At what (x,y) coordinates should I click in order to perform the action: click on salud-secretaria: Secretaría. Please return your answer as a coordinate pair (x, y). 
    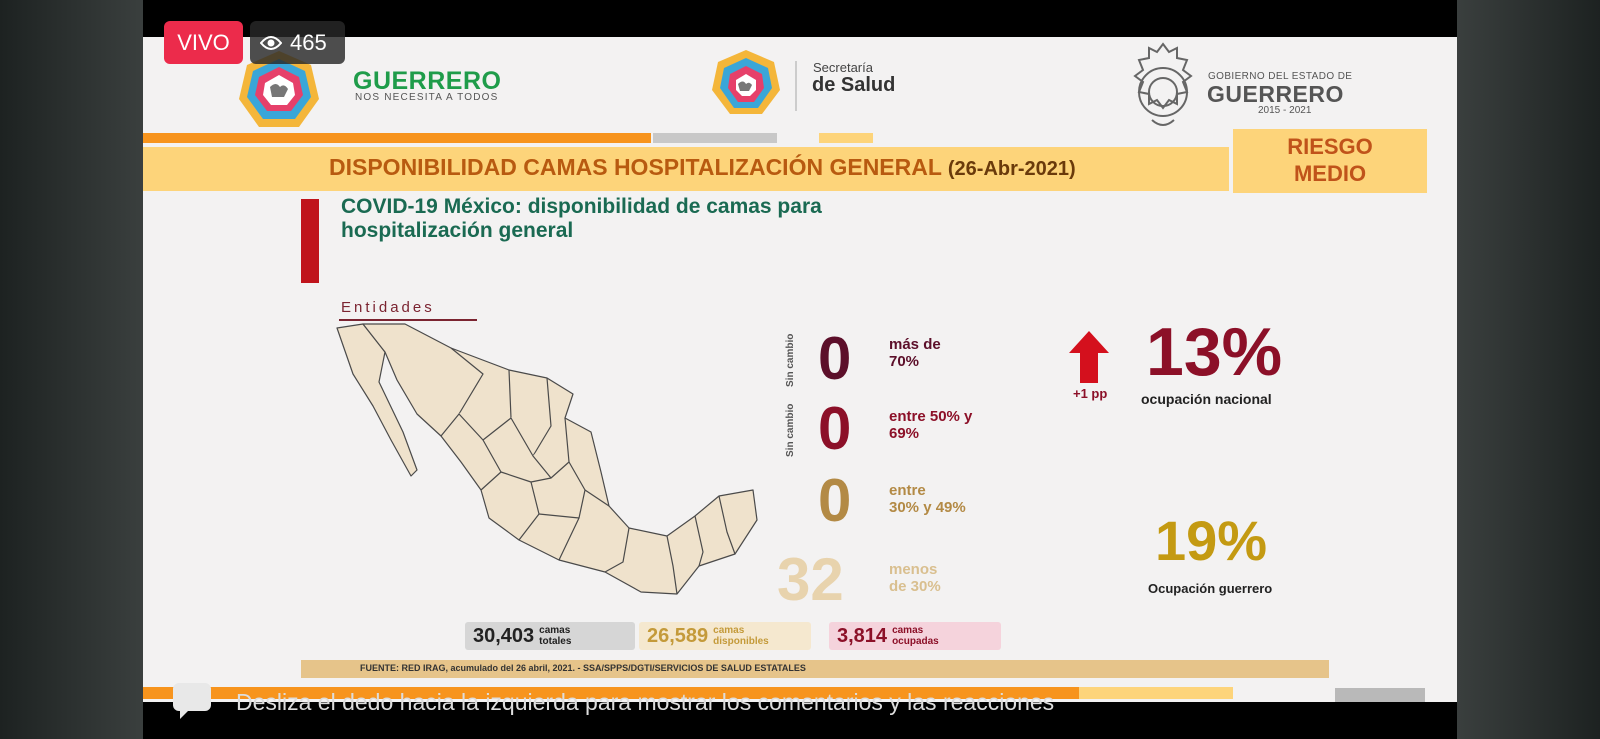
    Looking at the image, I should click on (843, 67).